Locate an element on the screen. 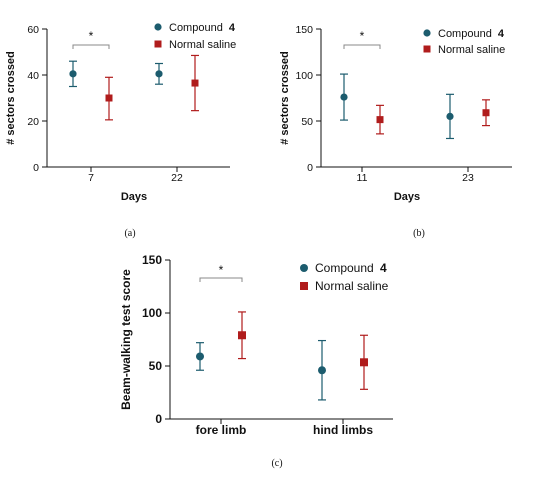 Image resolution: width=550 pixels, height=482 pixels. y-axis-title: Beam-walking test score is located at coordinates (126, 339).